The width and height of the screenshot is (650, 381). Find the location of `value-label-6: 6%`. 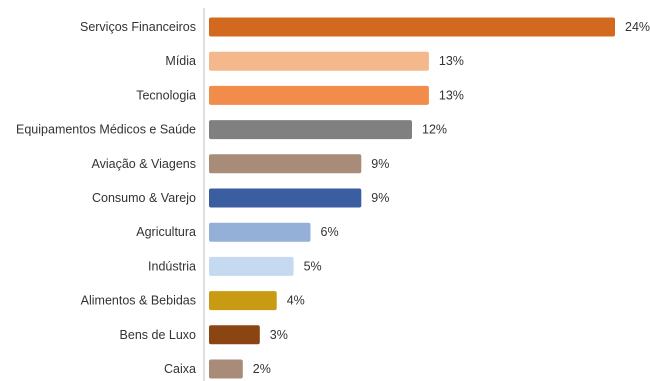

value-label-6: 6% is located at coordinates (330, 232).